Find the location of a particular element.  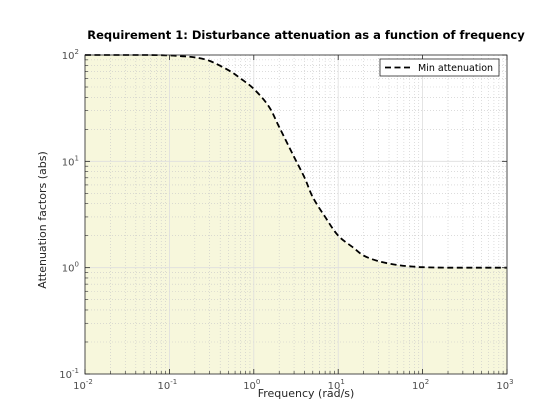

legend-box is located at coordinates (439, 67).